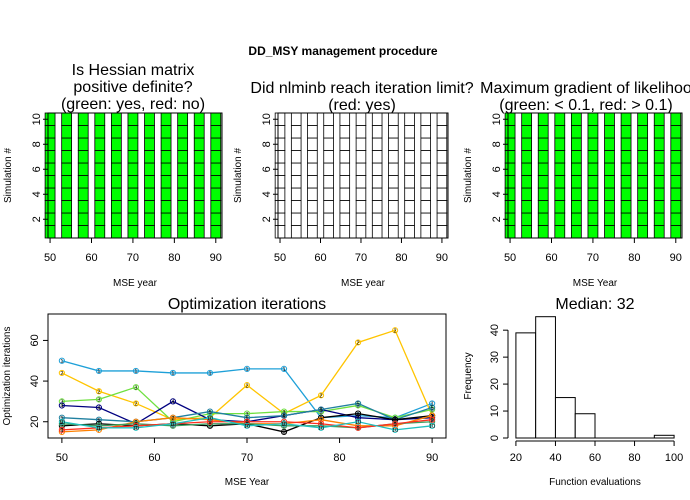 This screenshot has height=500, width=690. What do you see at coordinates (247, 375) in the screenshot?
I see `series-line` at bounding box center [247, 375].